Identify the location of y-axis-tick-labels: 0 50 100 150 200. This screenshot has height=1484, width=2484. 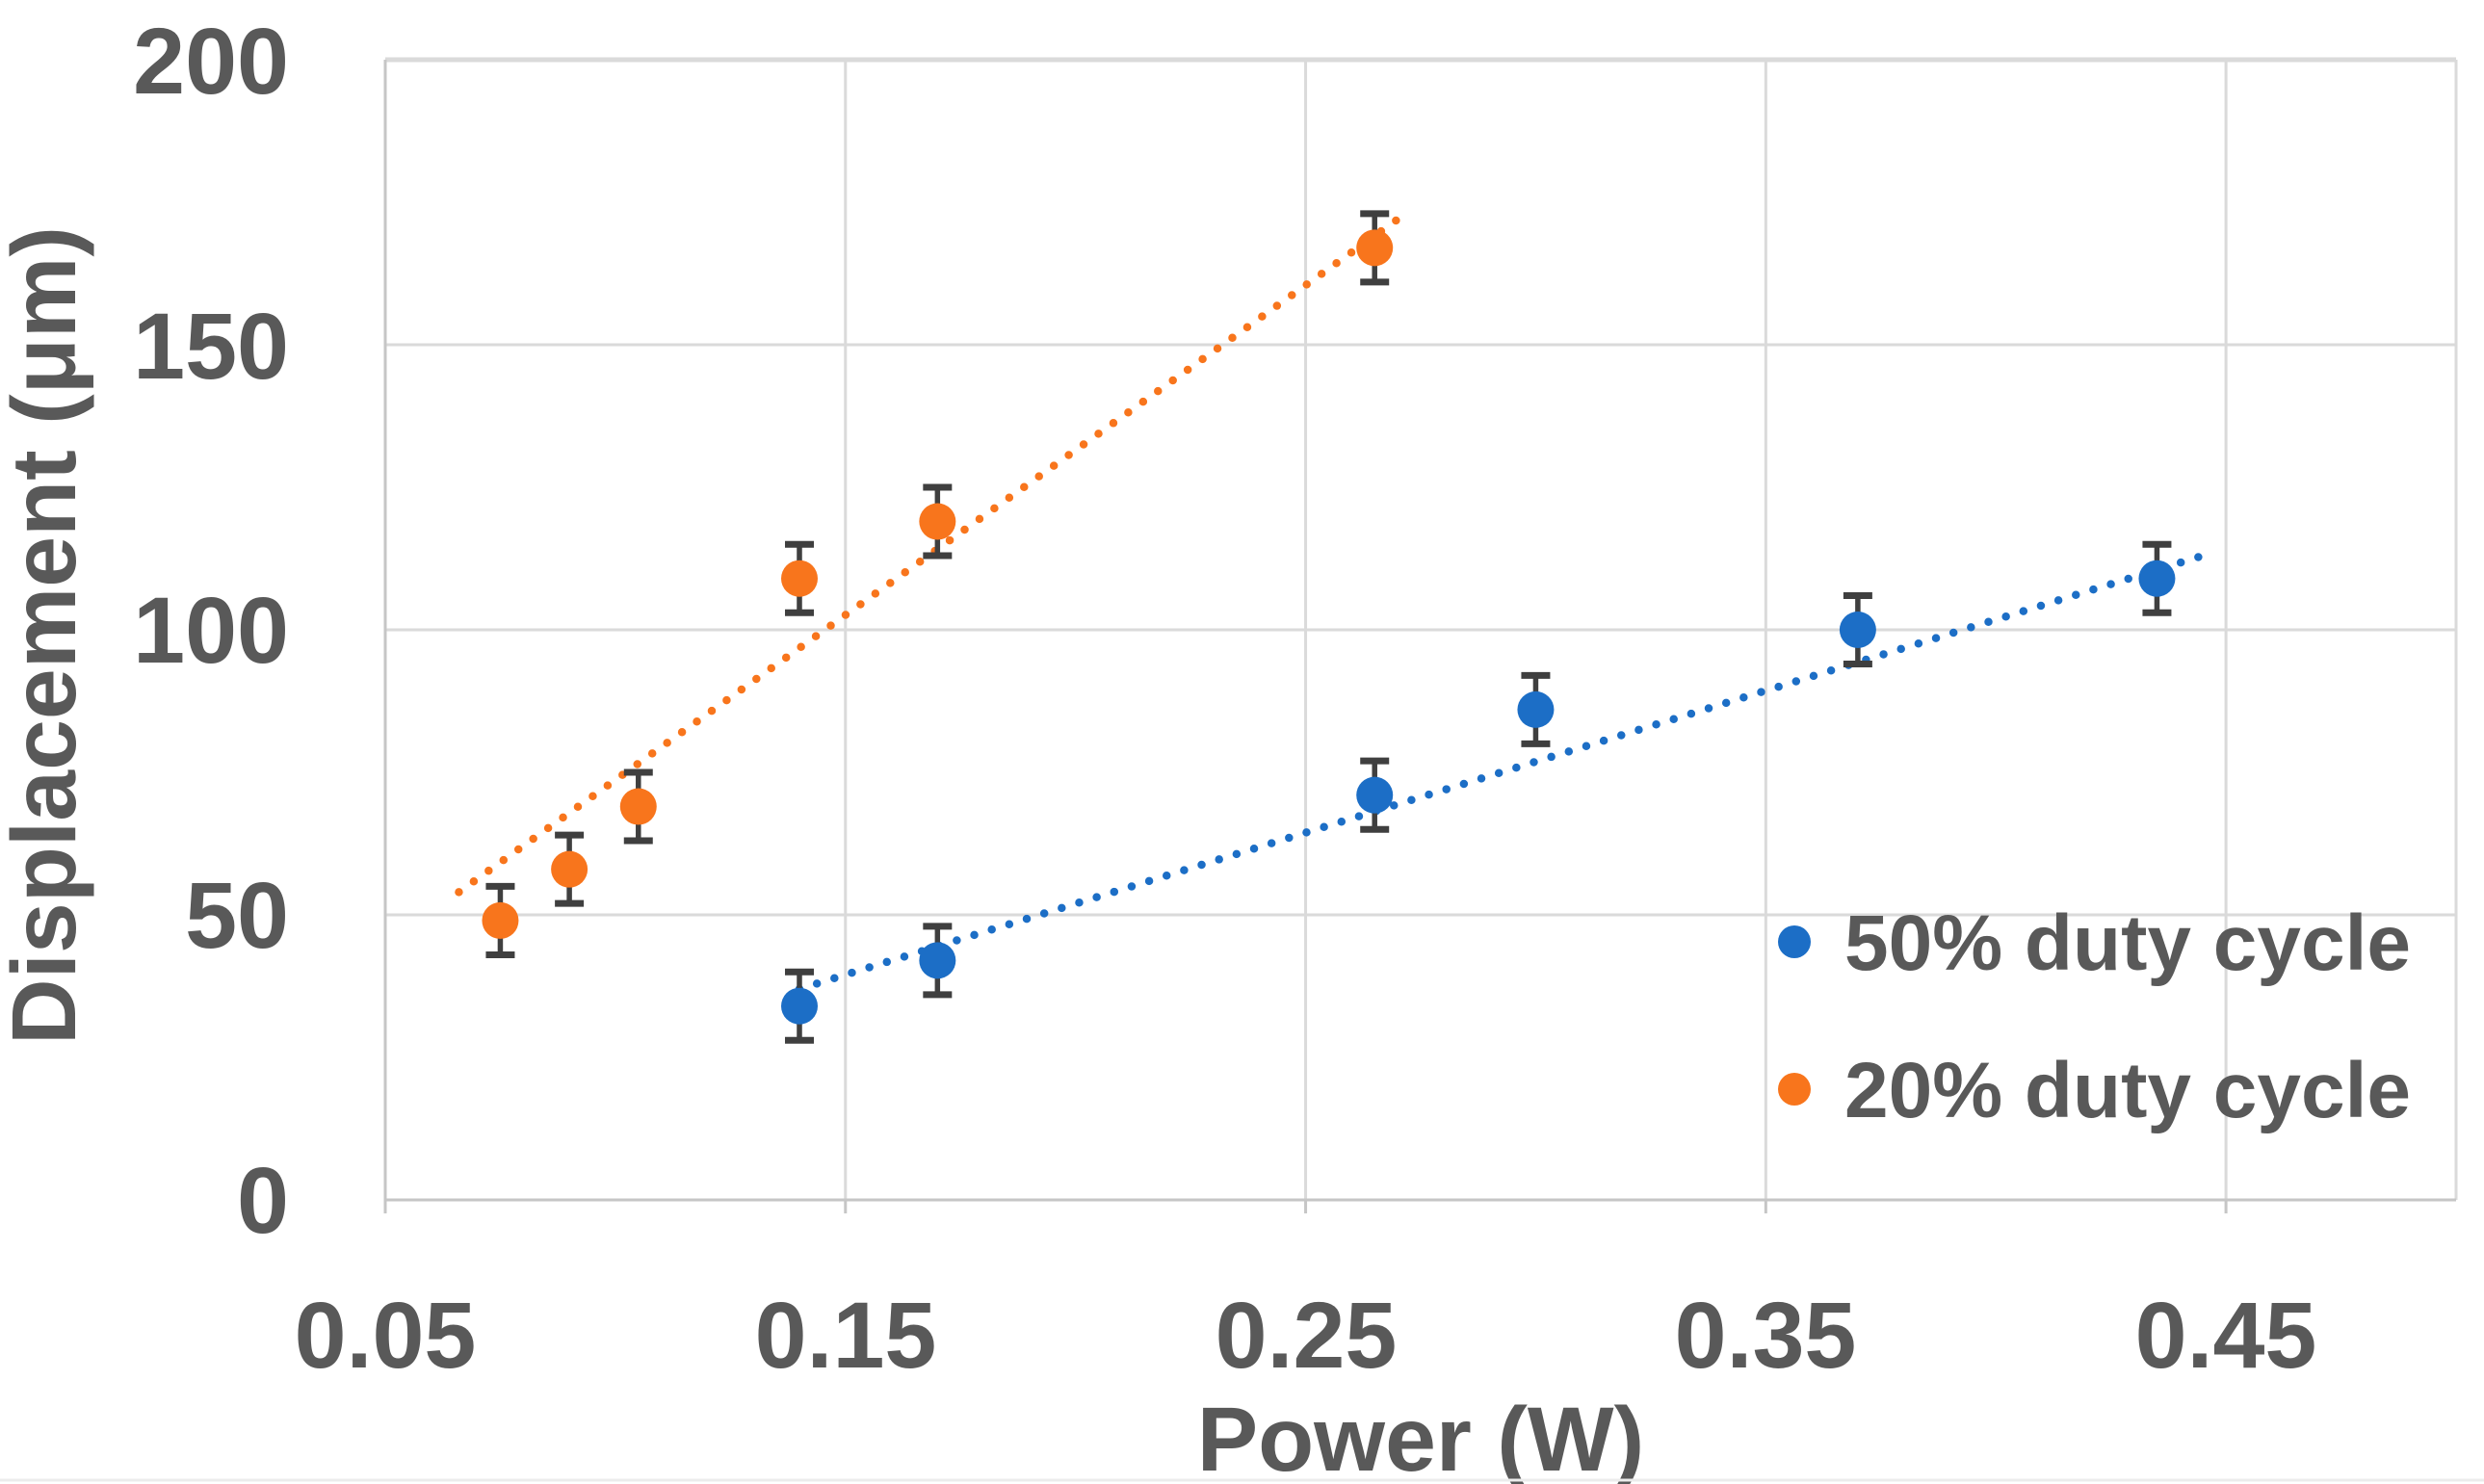
(211, 631).